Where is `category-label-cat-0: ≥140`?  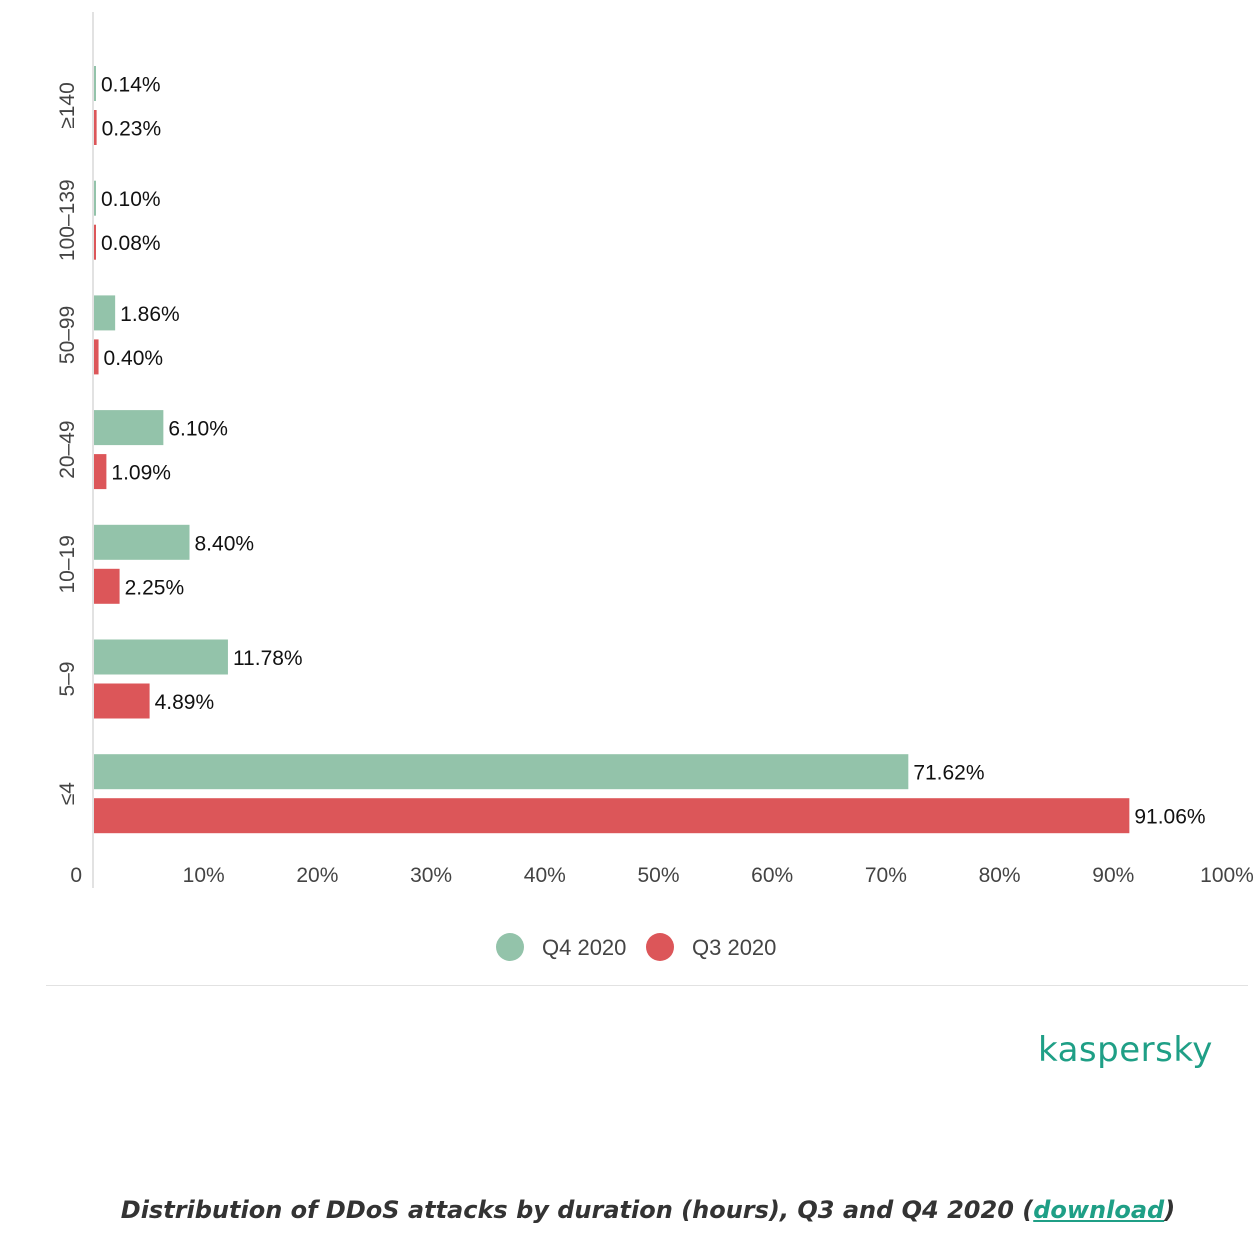
category-label-cat-0: ≥140 is located at coordinates (67, 105).